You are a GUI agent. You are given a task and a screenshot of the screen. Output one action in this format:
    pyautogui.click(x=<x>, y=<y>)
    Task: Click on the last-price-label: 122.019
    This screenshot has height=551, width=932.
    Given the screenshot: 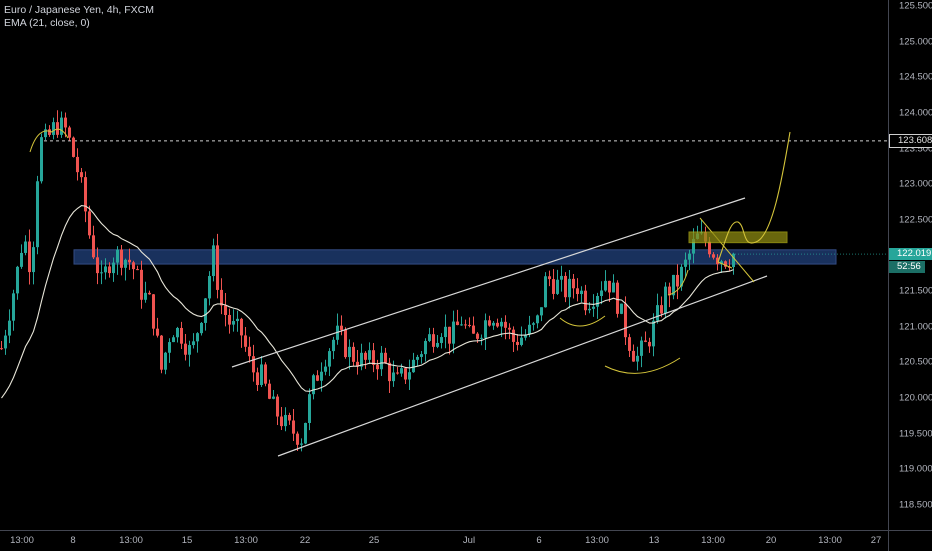 What is the action you would take?
    pyautogui.click(x=910, y=254)
    